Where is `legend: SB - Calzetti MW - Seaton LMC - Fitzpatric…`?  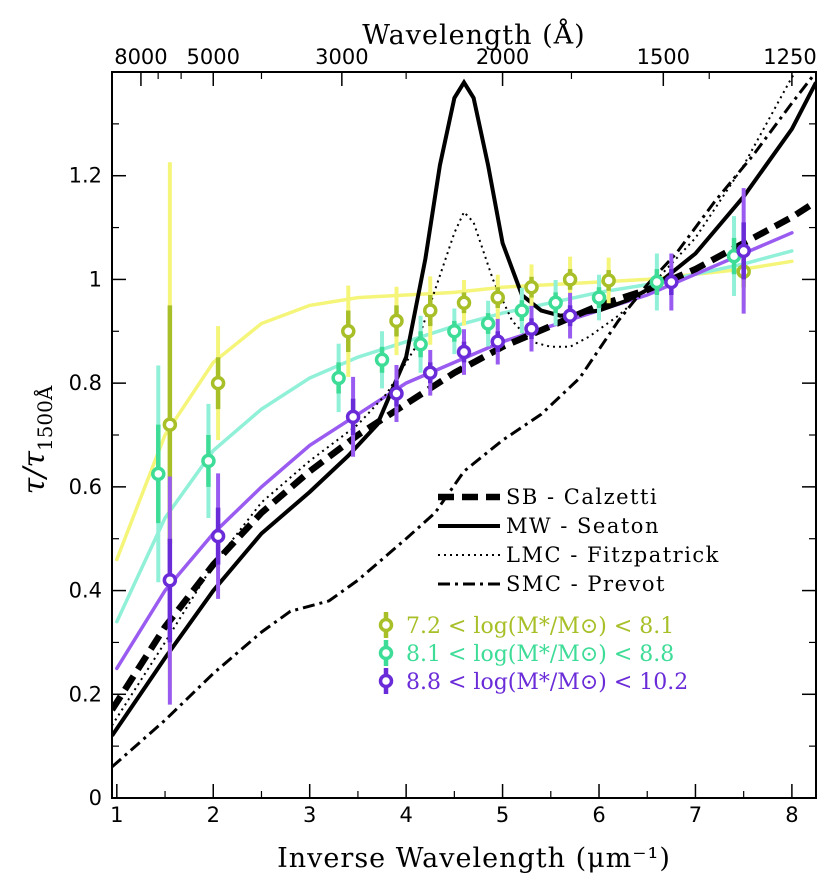 legend: SB - Calzetti MW - Seaton LMC - Fitzpatric… is located at coordinates (549, 590).